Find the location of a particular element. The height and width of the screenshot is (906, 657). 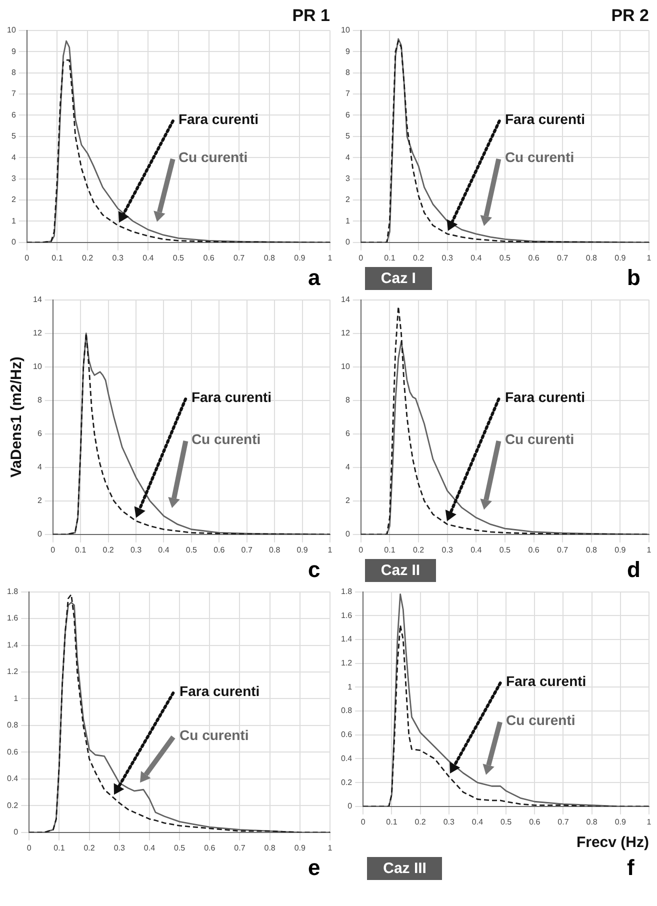

text: c is located at coordinates (314, 569).